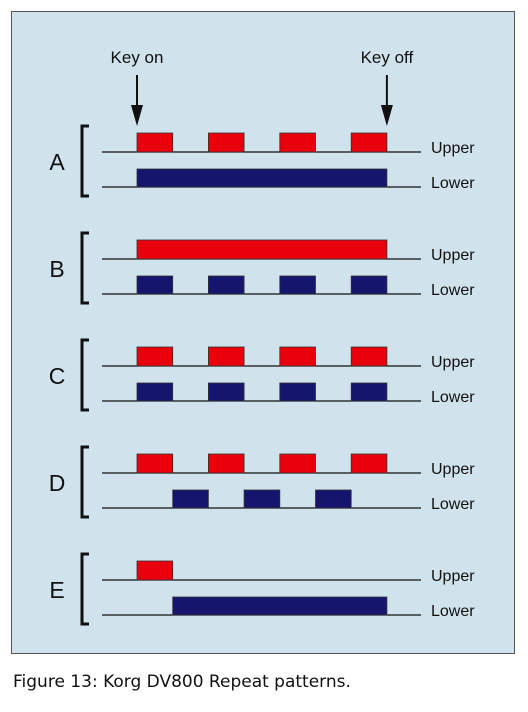  Describe the element at coordinates (262, 268) in the screenshot. I see `pattern-b: B Upper Lower` at that location.